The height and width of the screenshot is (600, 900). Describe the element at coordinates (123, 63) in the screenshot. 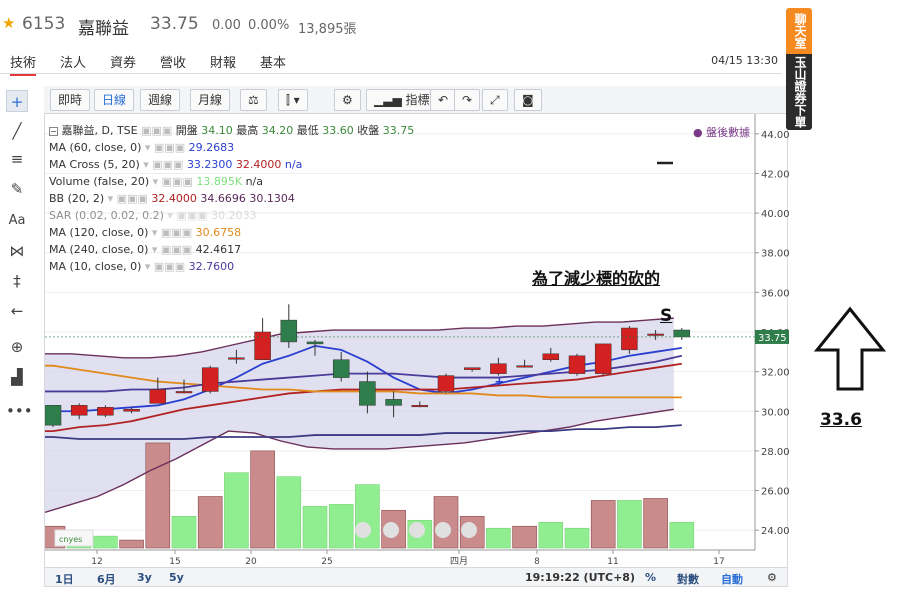

I see `tab-margin: 資券` at that location.